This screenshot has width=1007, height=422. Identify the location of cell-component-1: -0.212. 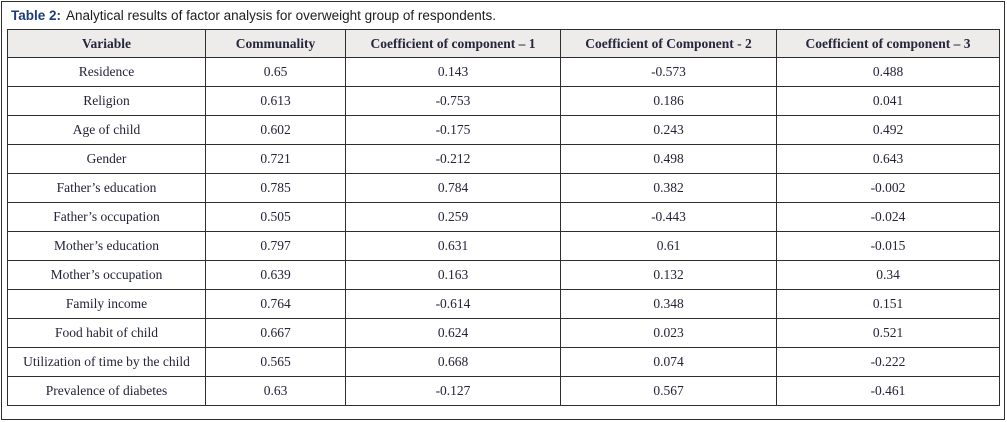
(453, 159).